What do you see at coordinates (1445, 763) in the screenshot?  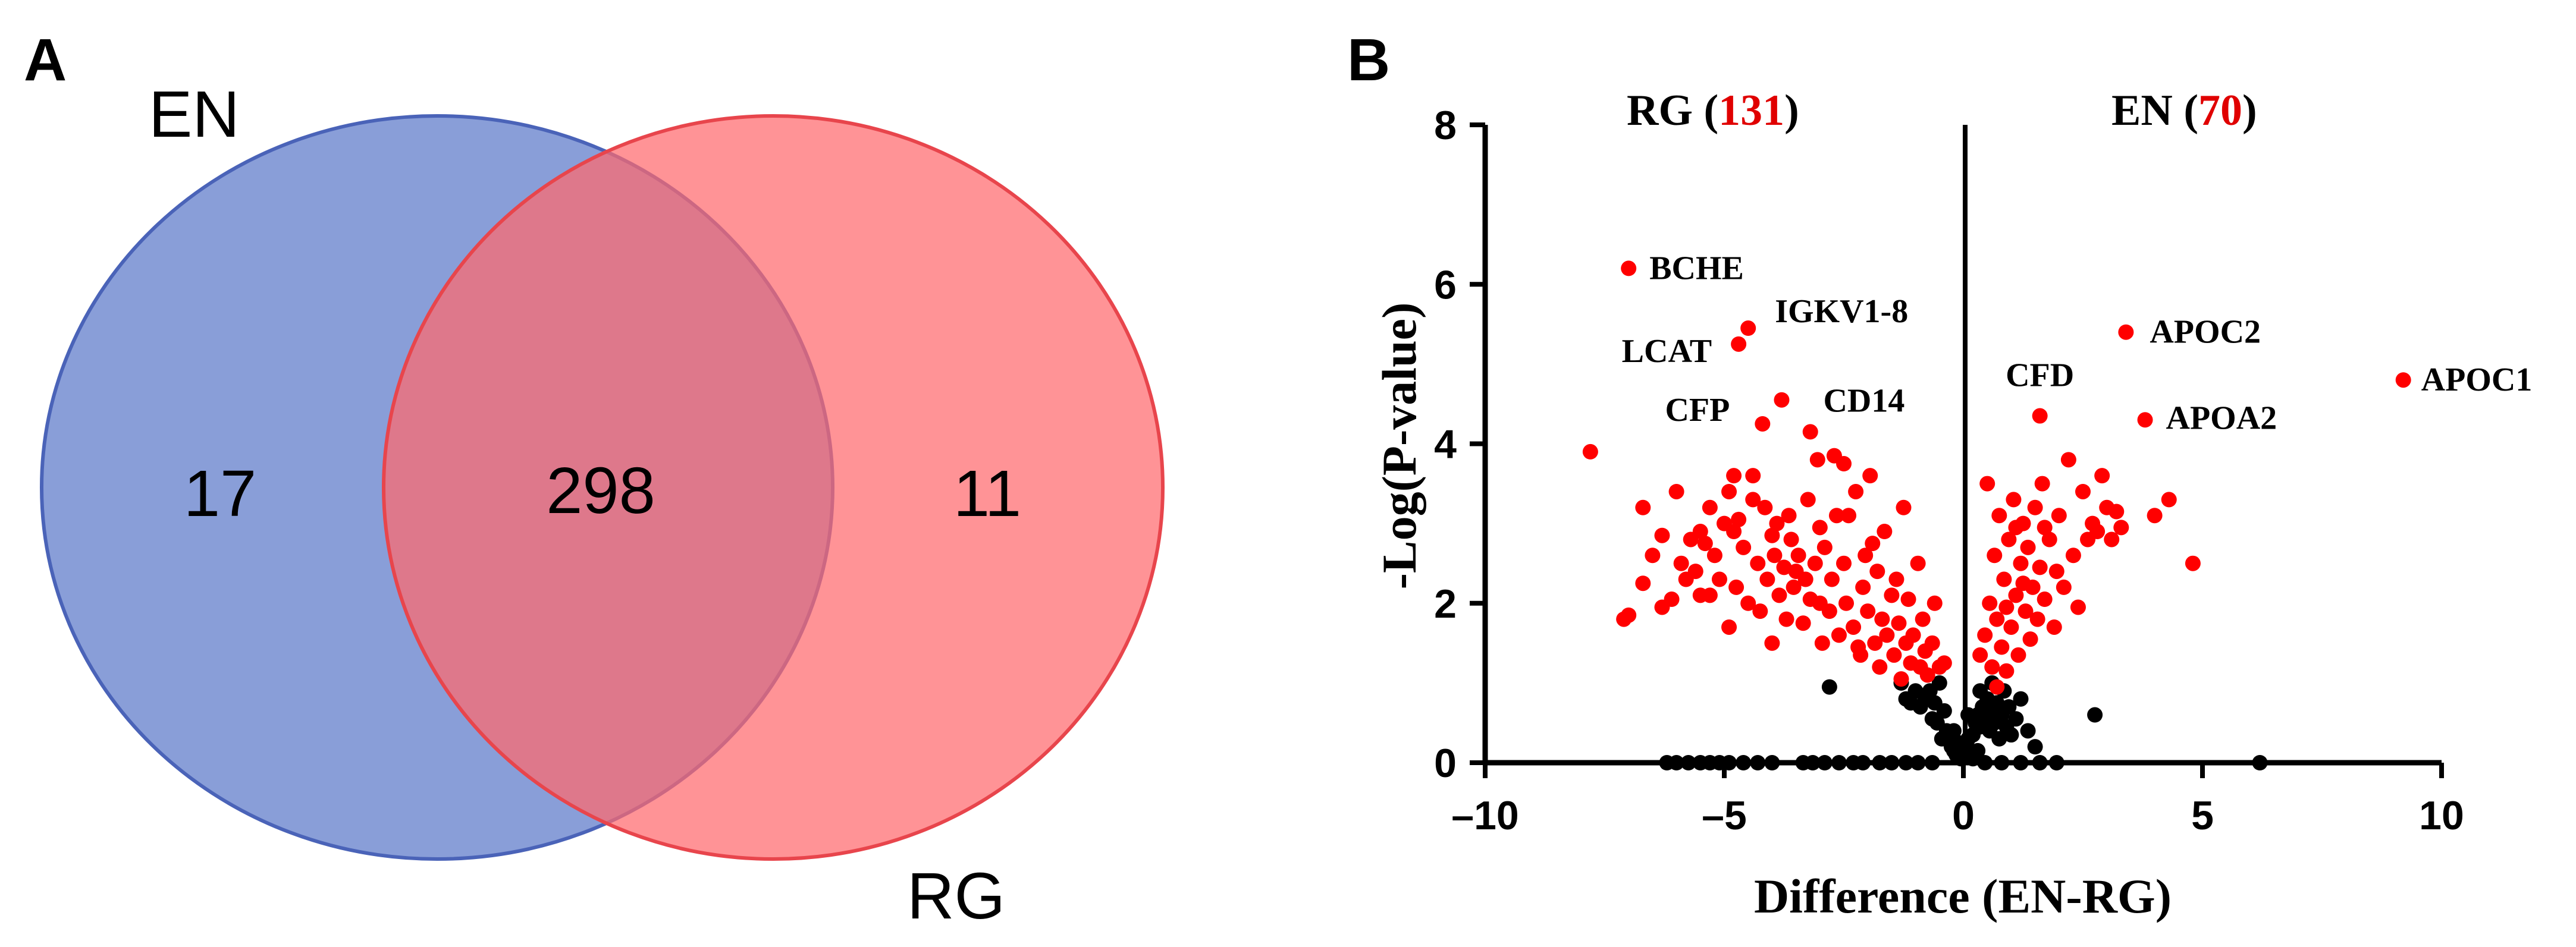 I see `y-tick-label: 0` at bounding box center [1445, 763].